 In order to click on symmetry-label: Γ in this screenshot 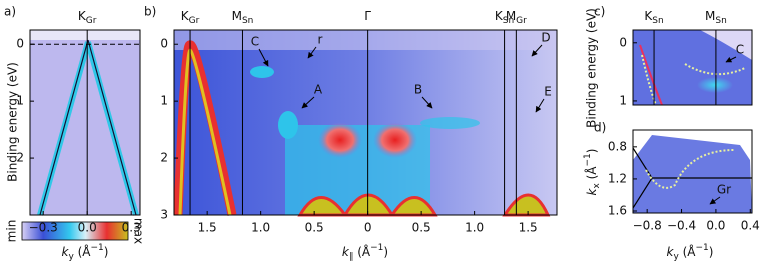, I will do `click(367, 16)`.